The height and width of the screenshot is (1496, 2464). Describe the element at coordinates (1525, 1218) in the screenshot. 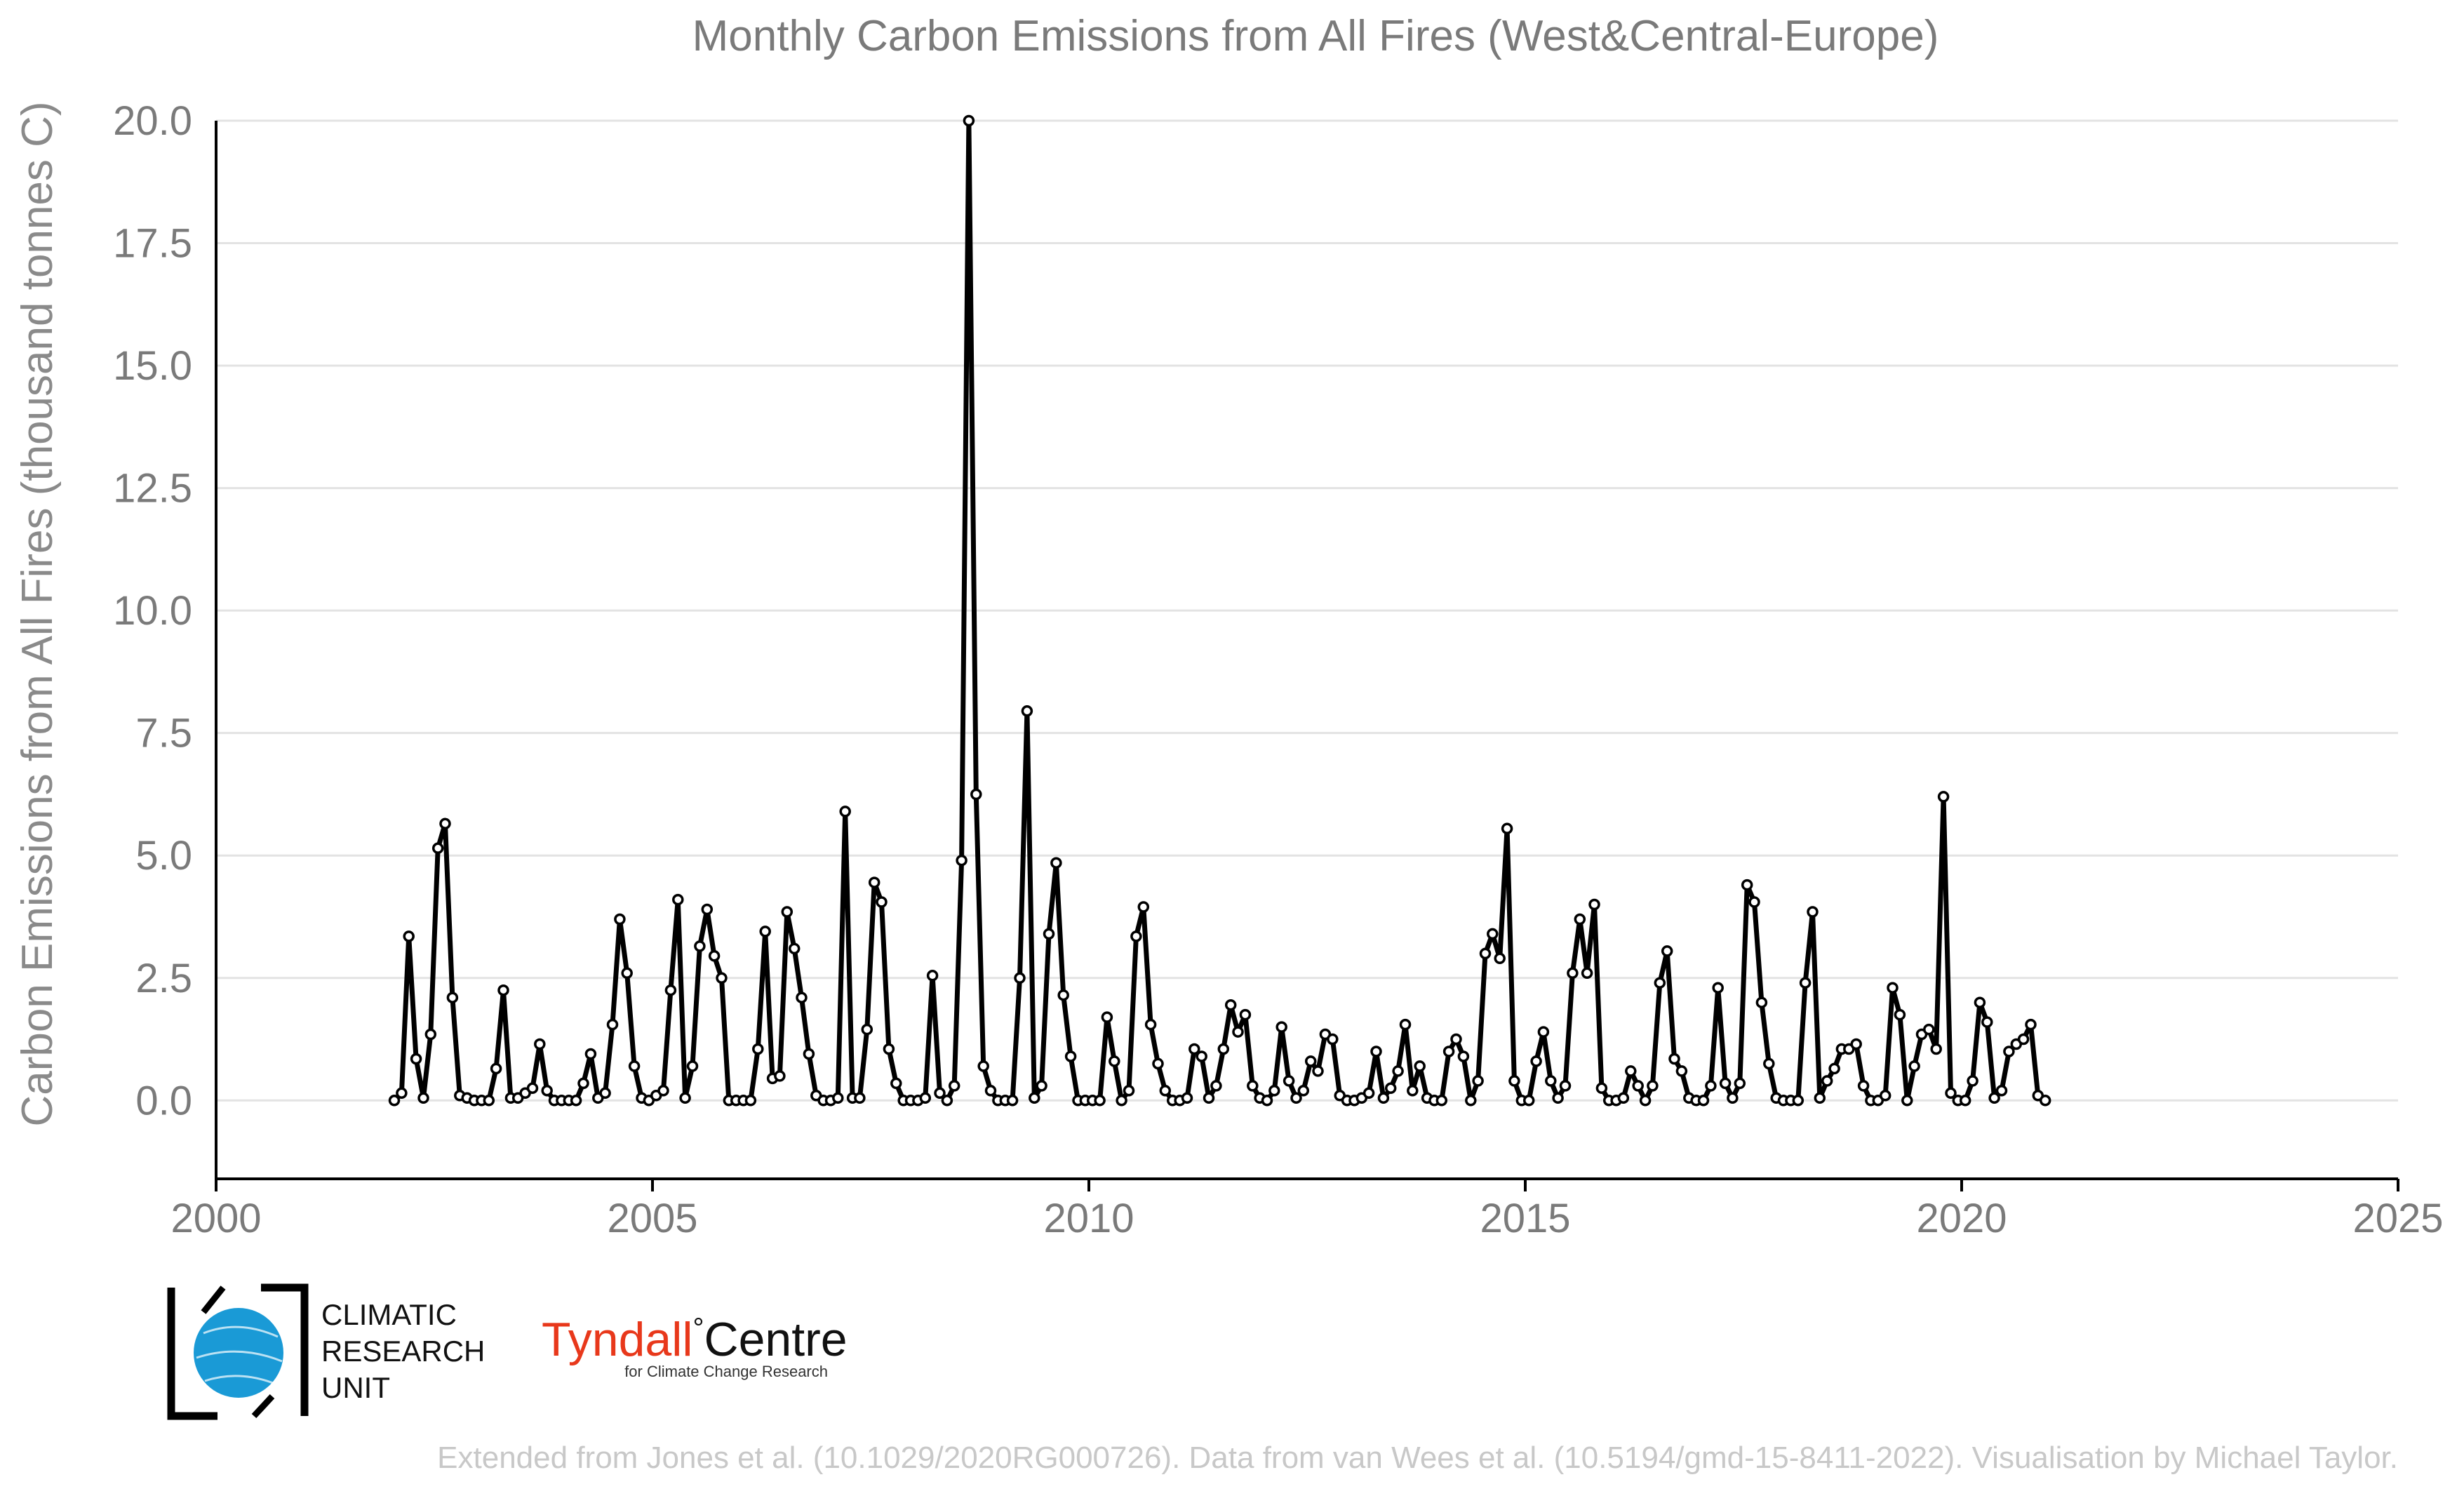

I see `x-tick-label: 2015` at that location.